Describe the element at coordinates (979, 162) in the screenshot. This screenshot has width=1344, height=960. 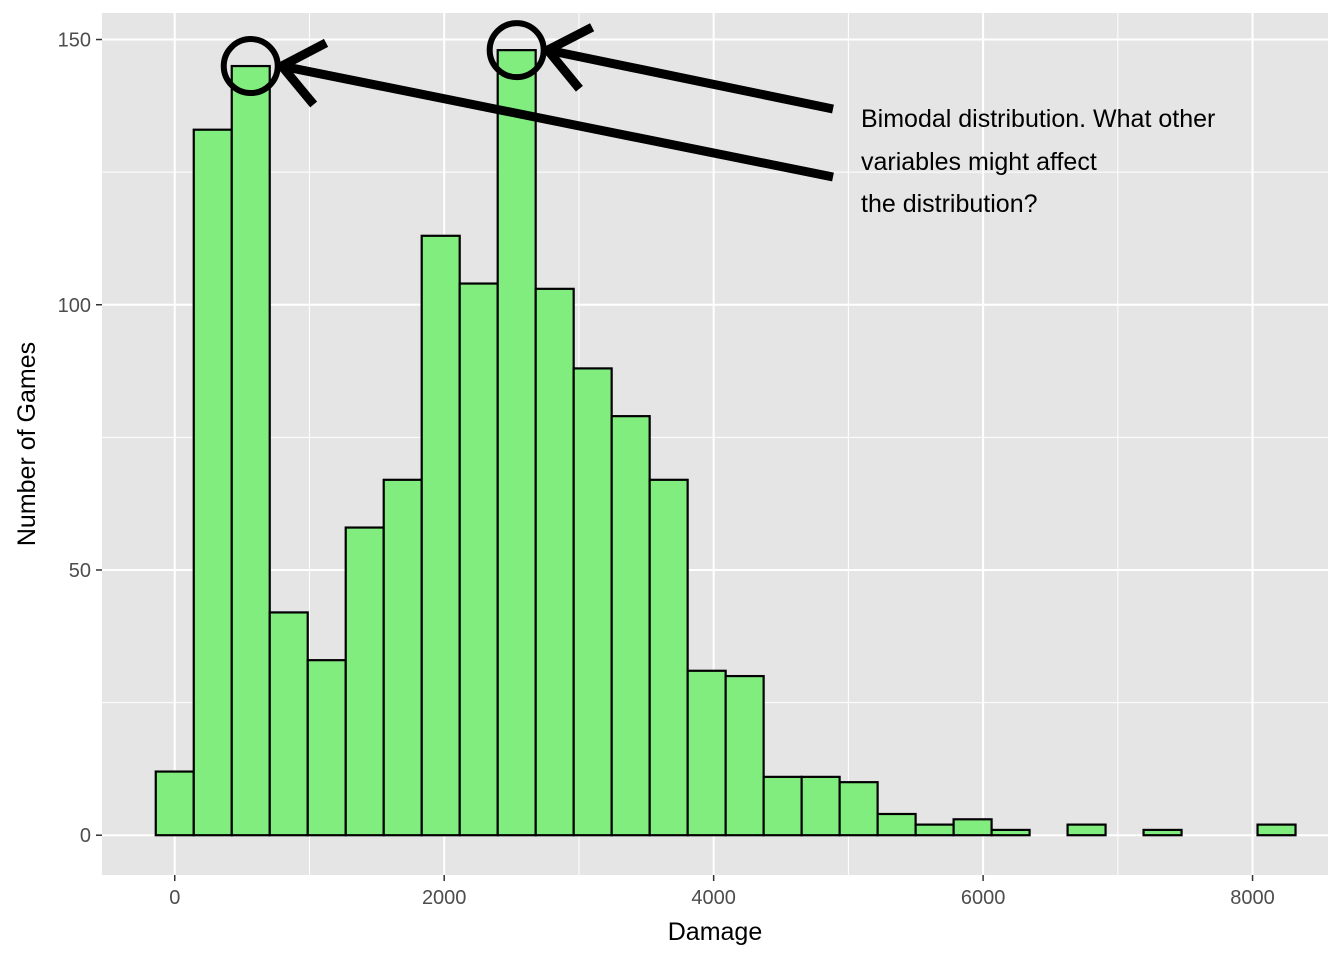
I see `annotation-line-2: variables might affect` at that location.